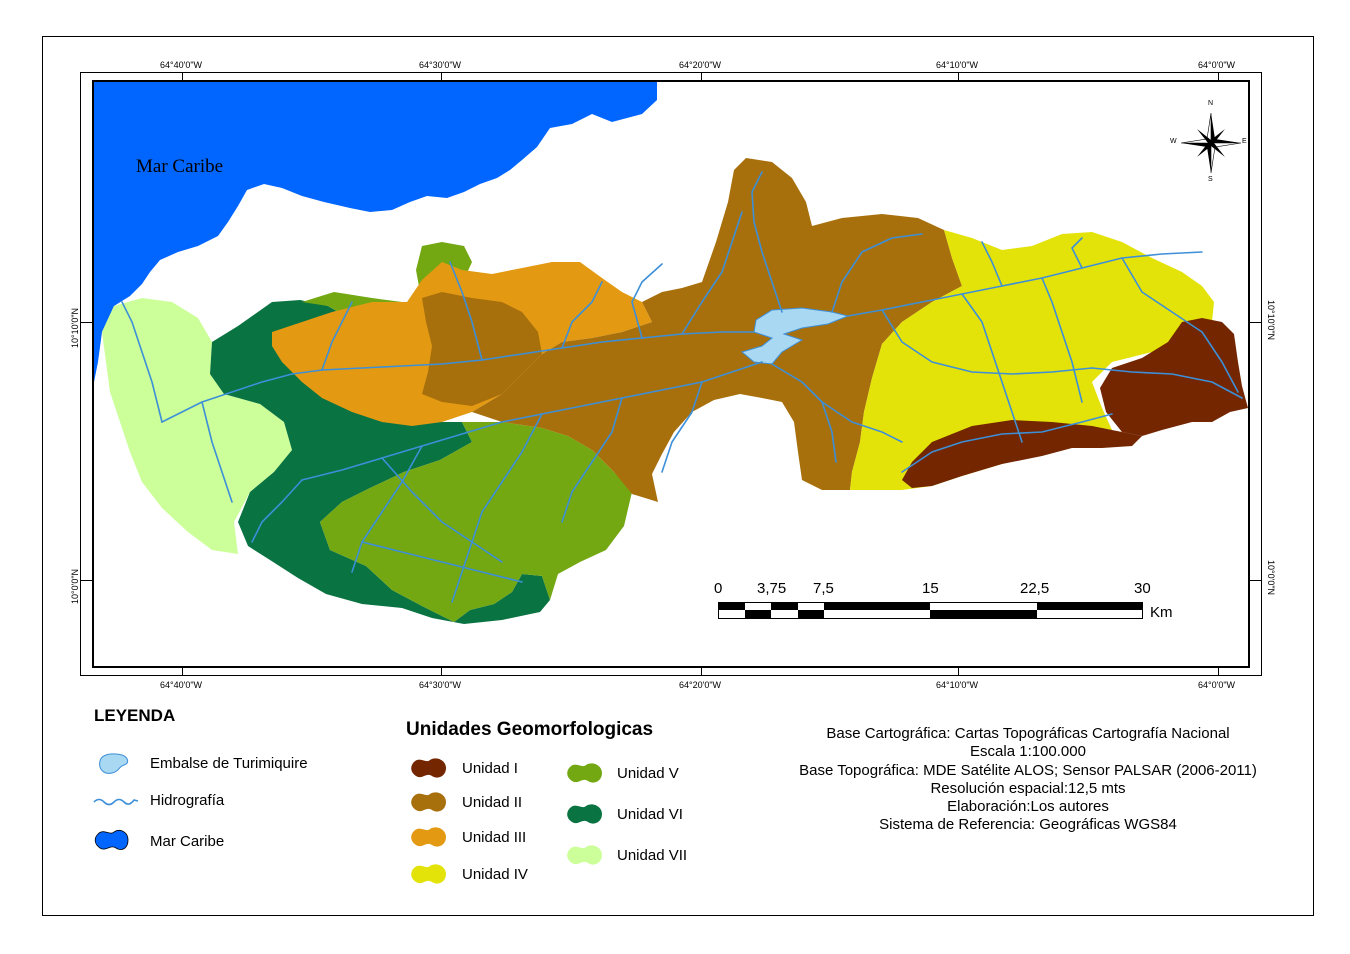  What do you see at coordinates (75, 327) in the screenshot?
I see `lat-label-left: 10°10'0"N` at bounding box center [75, 327].